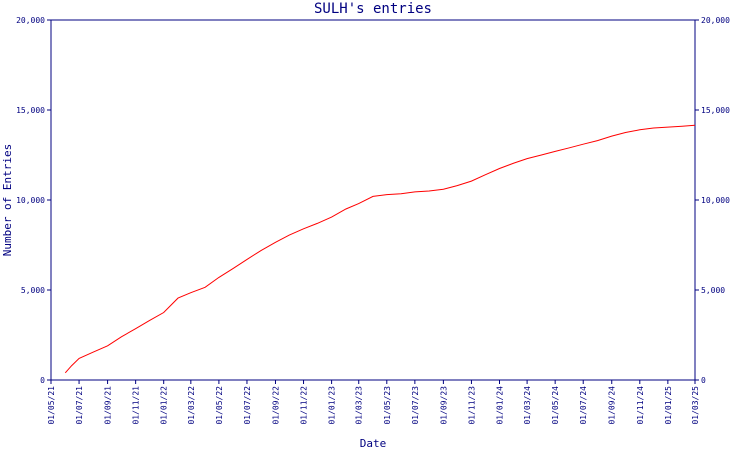  What do you see at coordinates (612, 405) in the screenshot?
I see `x-tick-label: 01/09/24` at bounding box center [612, 405].